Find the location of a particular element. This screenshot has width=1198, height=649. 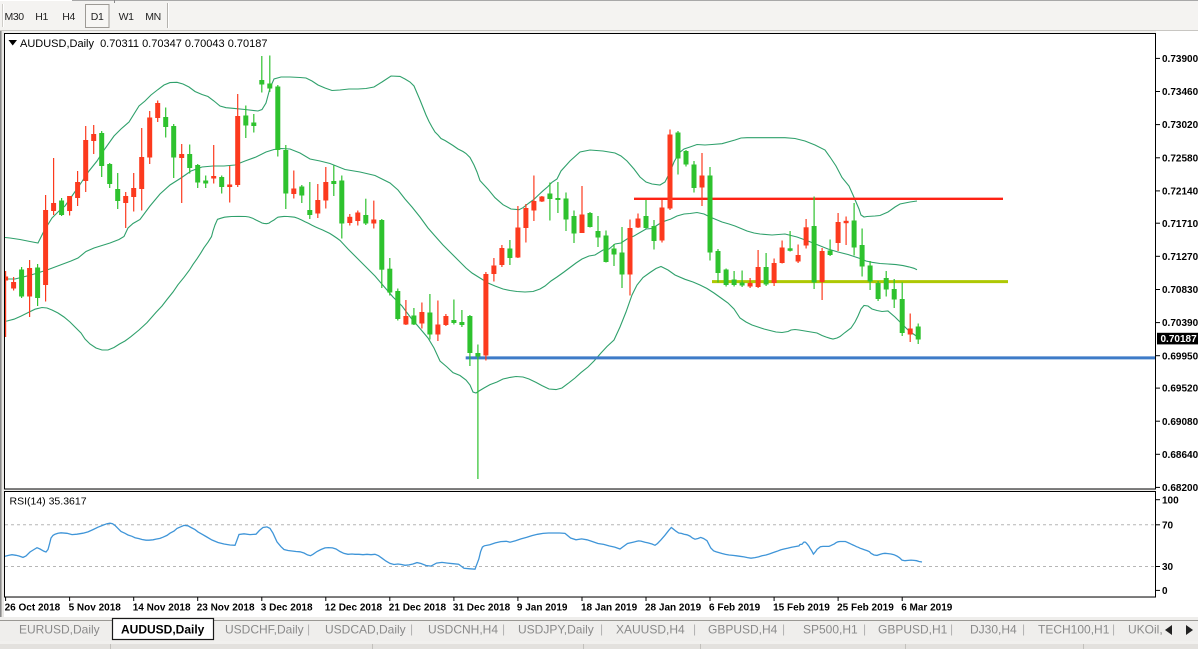

svg-text: H1 is located at coordinates (41, 17).